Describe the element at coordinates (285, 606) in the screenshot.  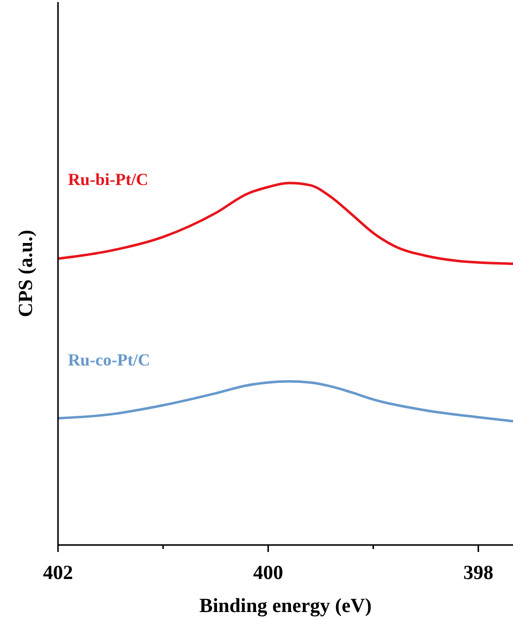
I see `x-axis-title: Binding energy (eV)` at that location.